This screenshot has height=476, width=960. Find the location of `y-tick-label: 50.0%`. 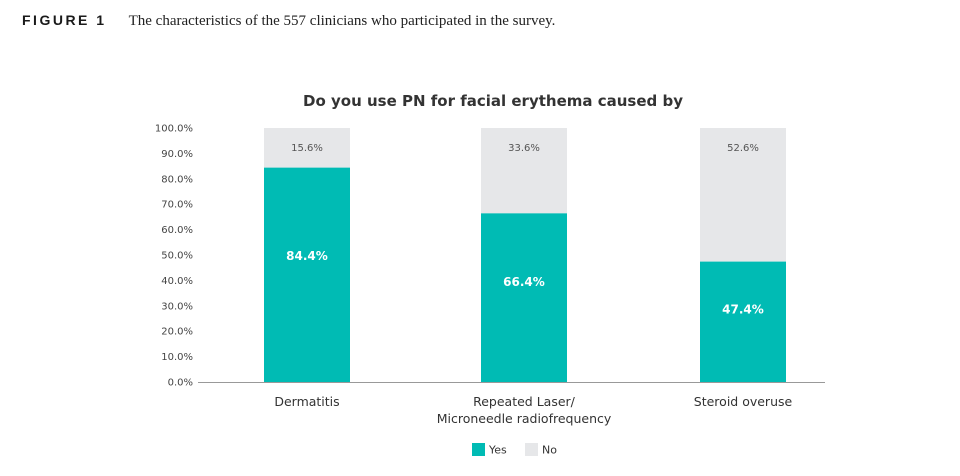

y-tick-label: 50.0% is located at coordinates (177, 256).